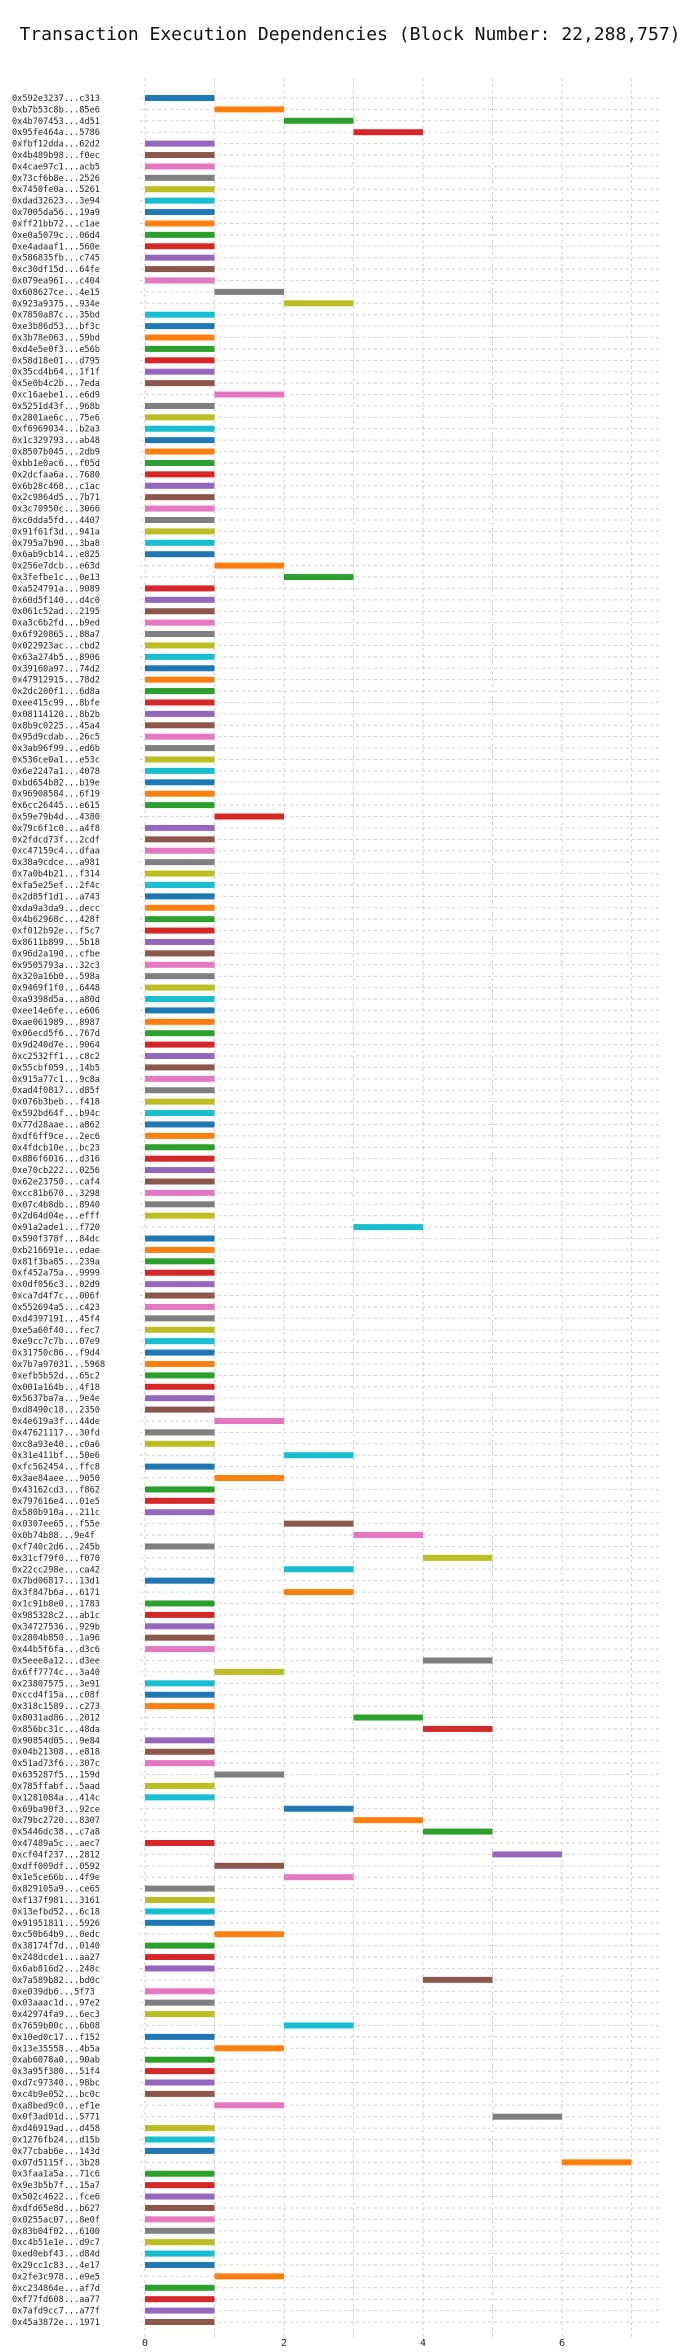  Describe the element at coordinates (56, 1114) in the screenshot. I see `y-tick-label: 0x592bd64f...b94c` at that location.